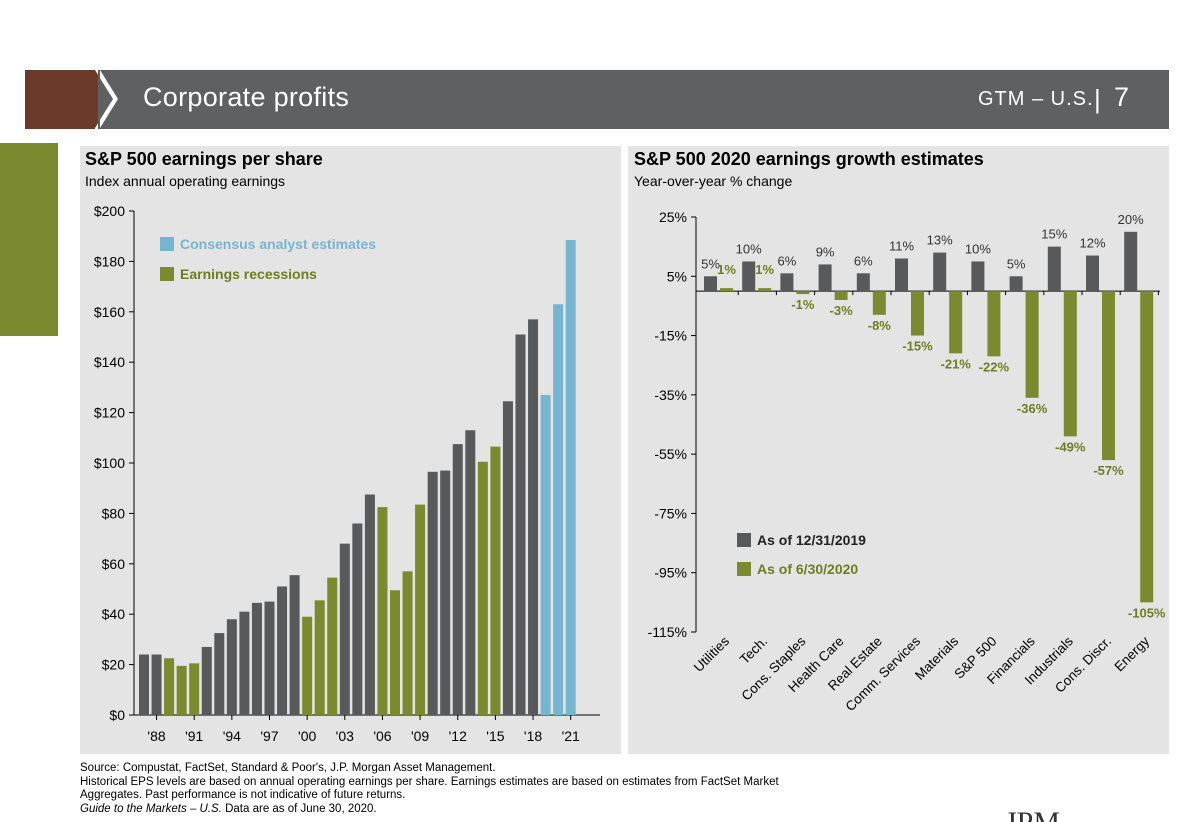 Image resolution: width=1197 pixels, height=822 pixels. Describe the element at coordinates (940, 240) in the screenshot. I see `growth-label-2019: 13%` at that location.